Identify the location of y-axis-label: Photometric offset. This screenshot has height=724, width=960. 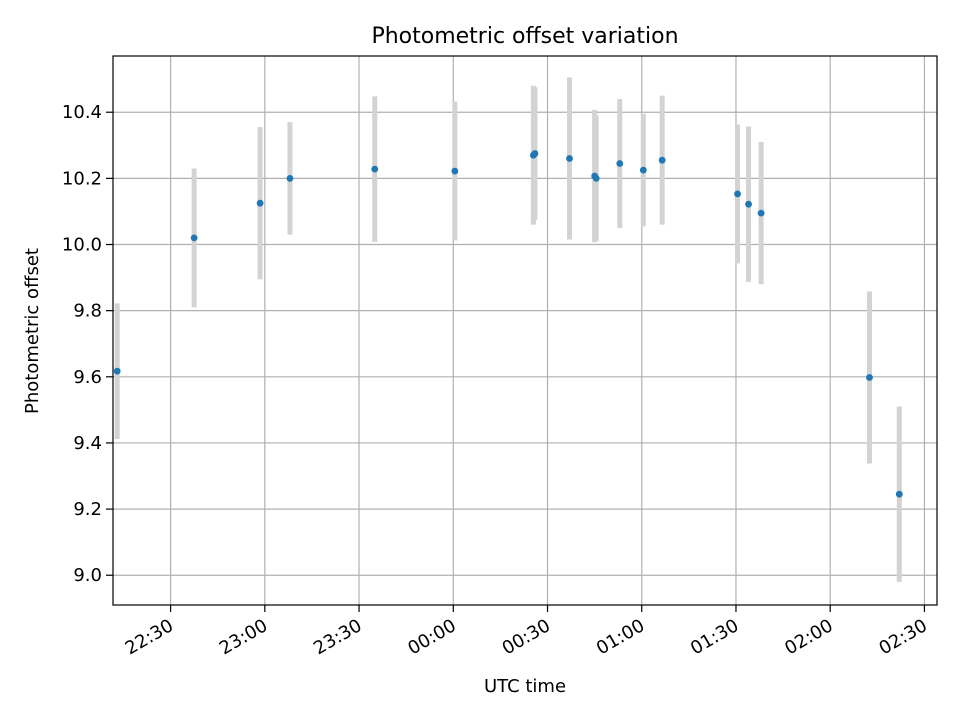
(32, 331).